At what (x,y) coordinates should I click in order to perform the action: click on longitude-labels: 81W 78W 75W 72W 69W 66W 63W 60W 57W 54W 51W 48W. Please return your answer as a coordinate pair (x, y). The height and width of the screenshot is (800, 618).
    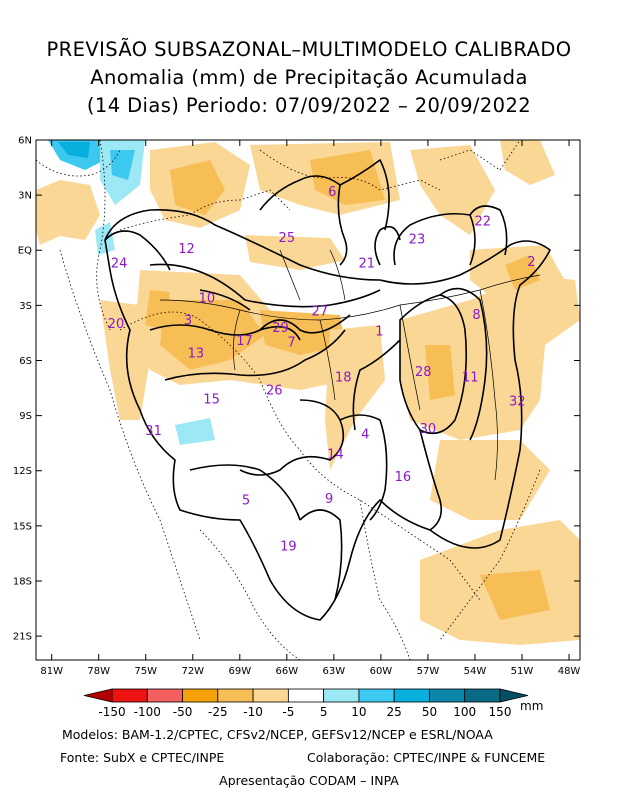
    Looking at the image, I should click on (310, 671).